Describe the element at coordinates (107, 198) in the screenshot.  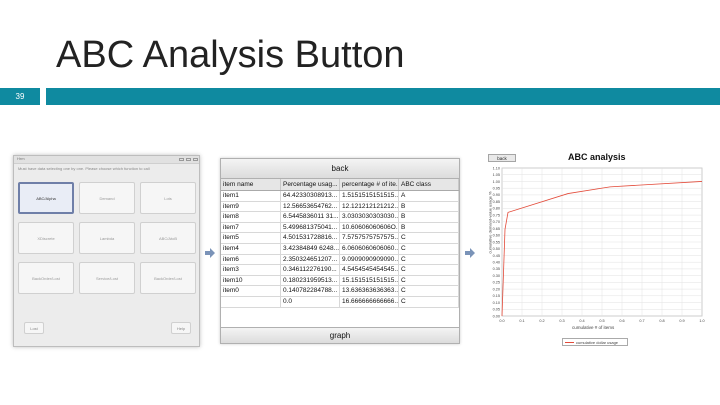
I see `function-button-2: Demand` at that location.